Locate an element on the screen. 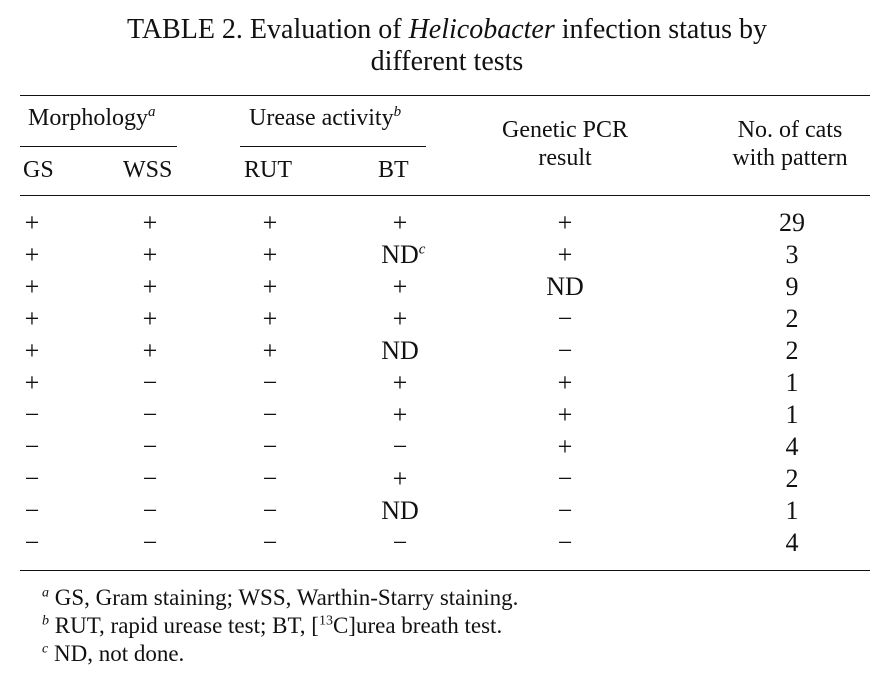 Image resolution: width=894 pixels, height=692 pixels. cell-cats: 3 is located at coordinates (792, 254).